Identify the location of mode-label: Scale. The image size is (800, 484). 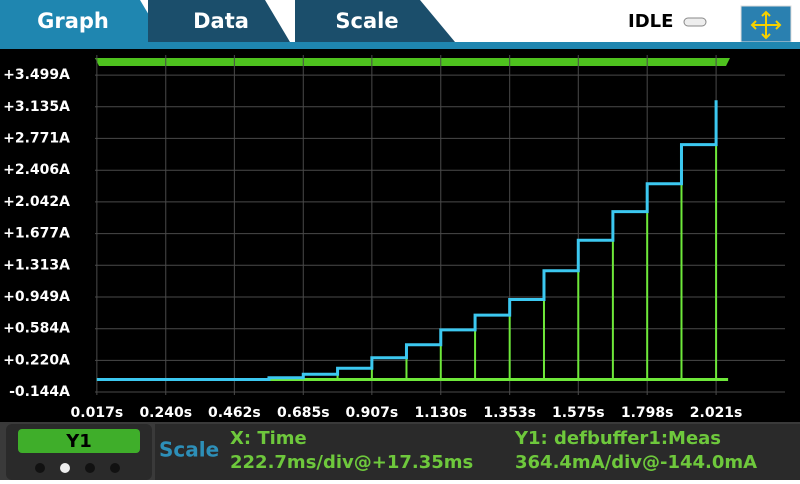
(189, 450).